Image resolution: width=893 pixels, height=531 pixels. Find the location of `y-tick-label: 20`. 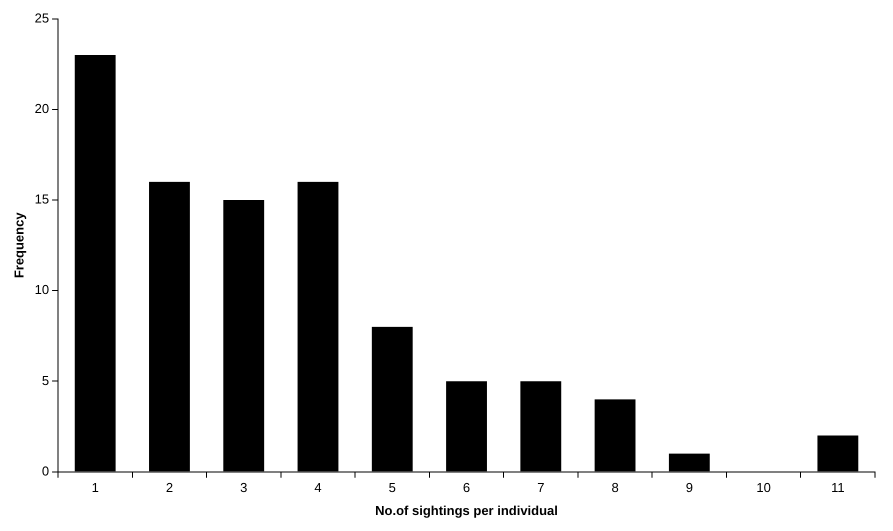

y-tick-label: 20 is located at coordinates (42, 108).